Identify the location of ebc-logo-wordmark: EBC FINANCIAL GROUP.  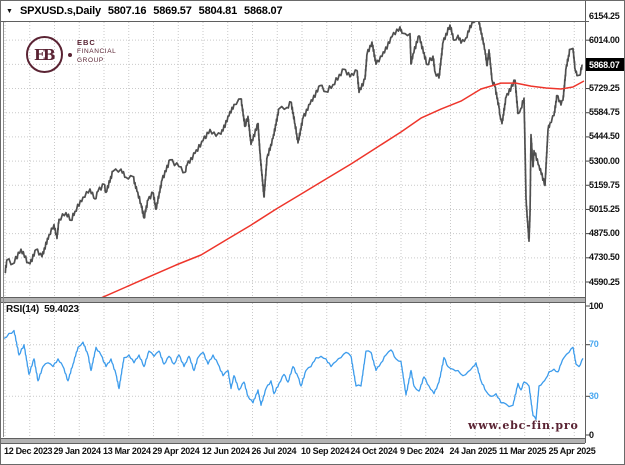
(96, 51).